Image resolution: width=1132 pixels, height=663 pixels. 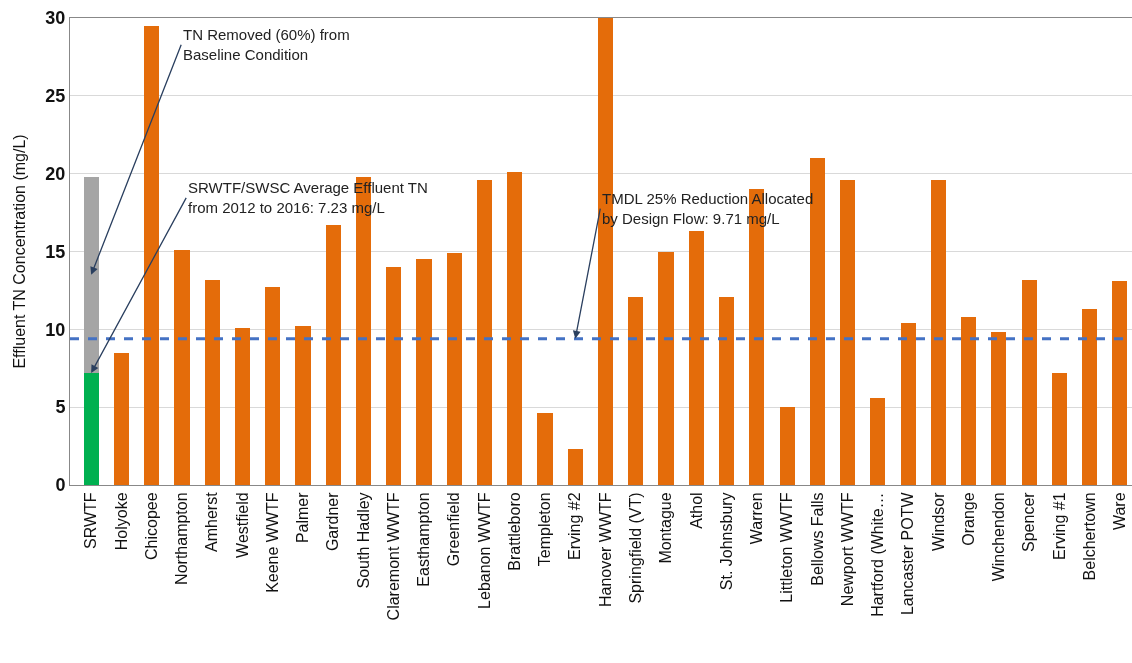 I want to click on x-tick-label: Lancaster POTW, so click(x=908, y=553).